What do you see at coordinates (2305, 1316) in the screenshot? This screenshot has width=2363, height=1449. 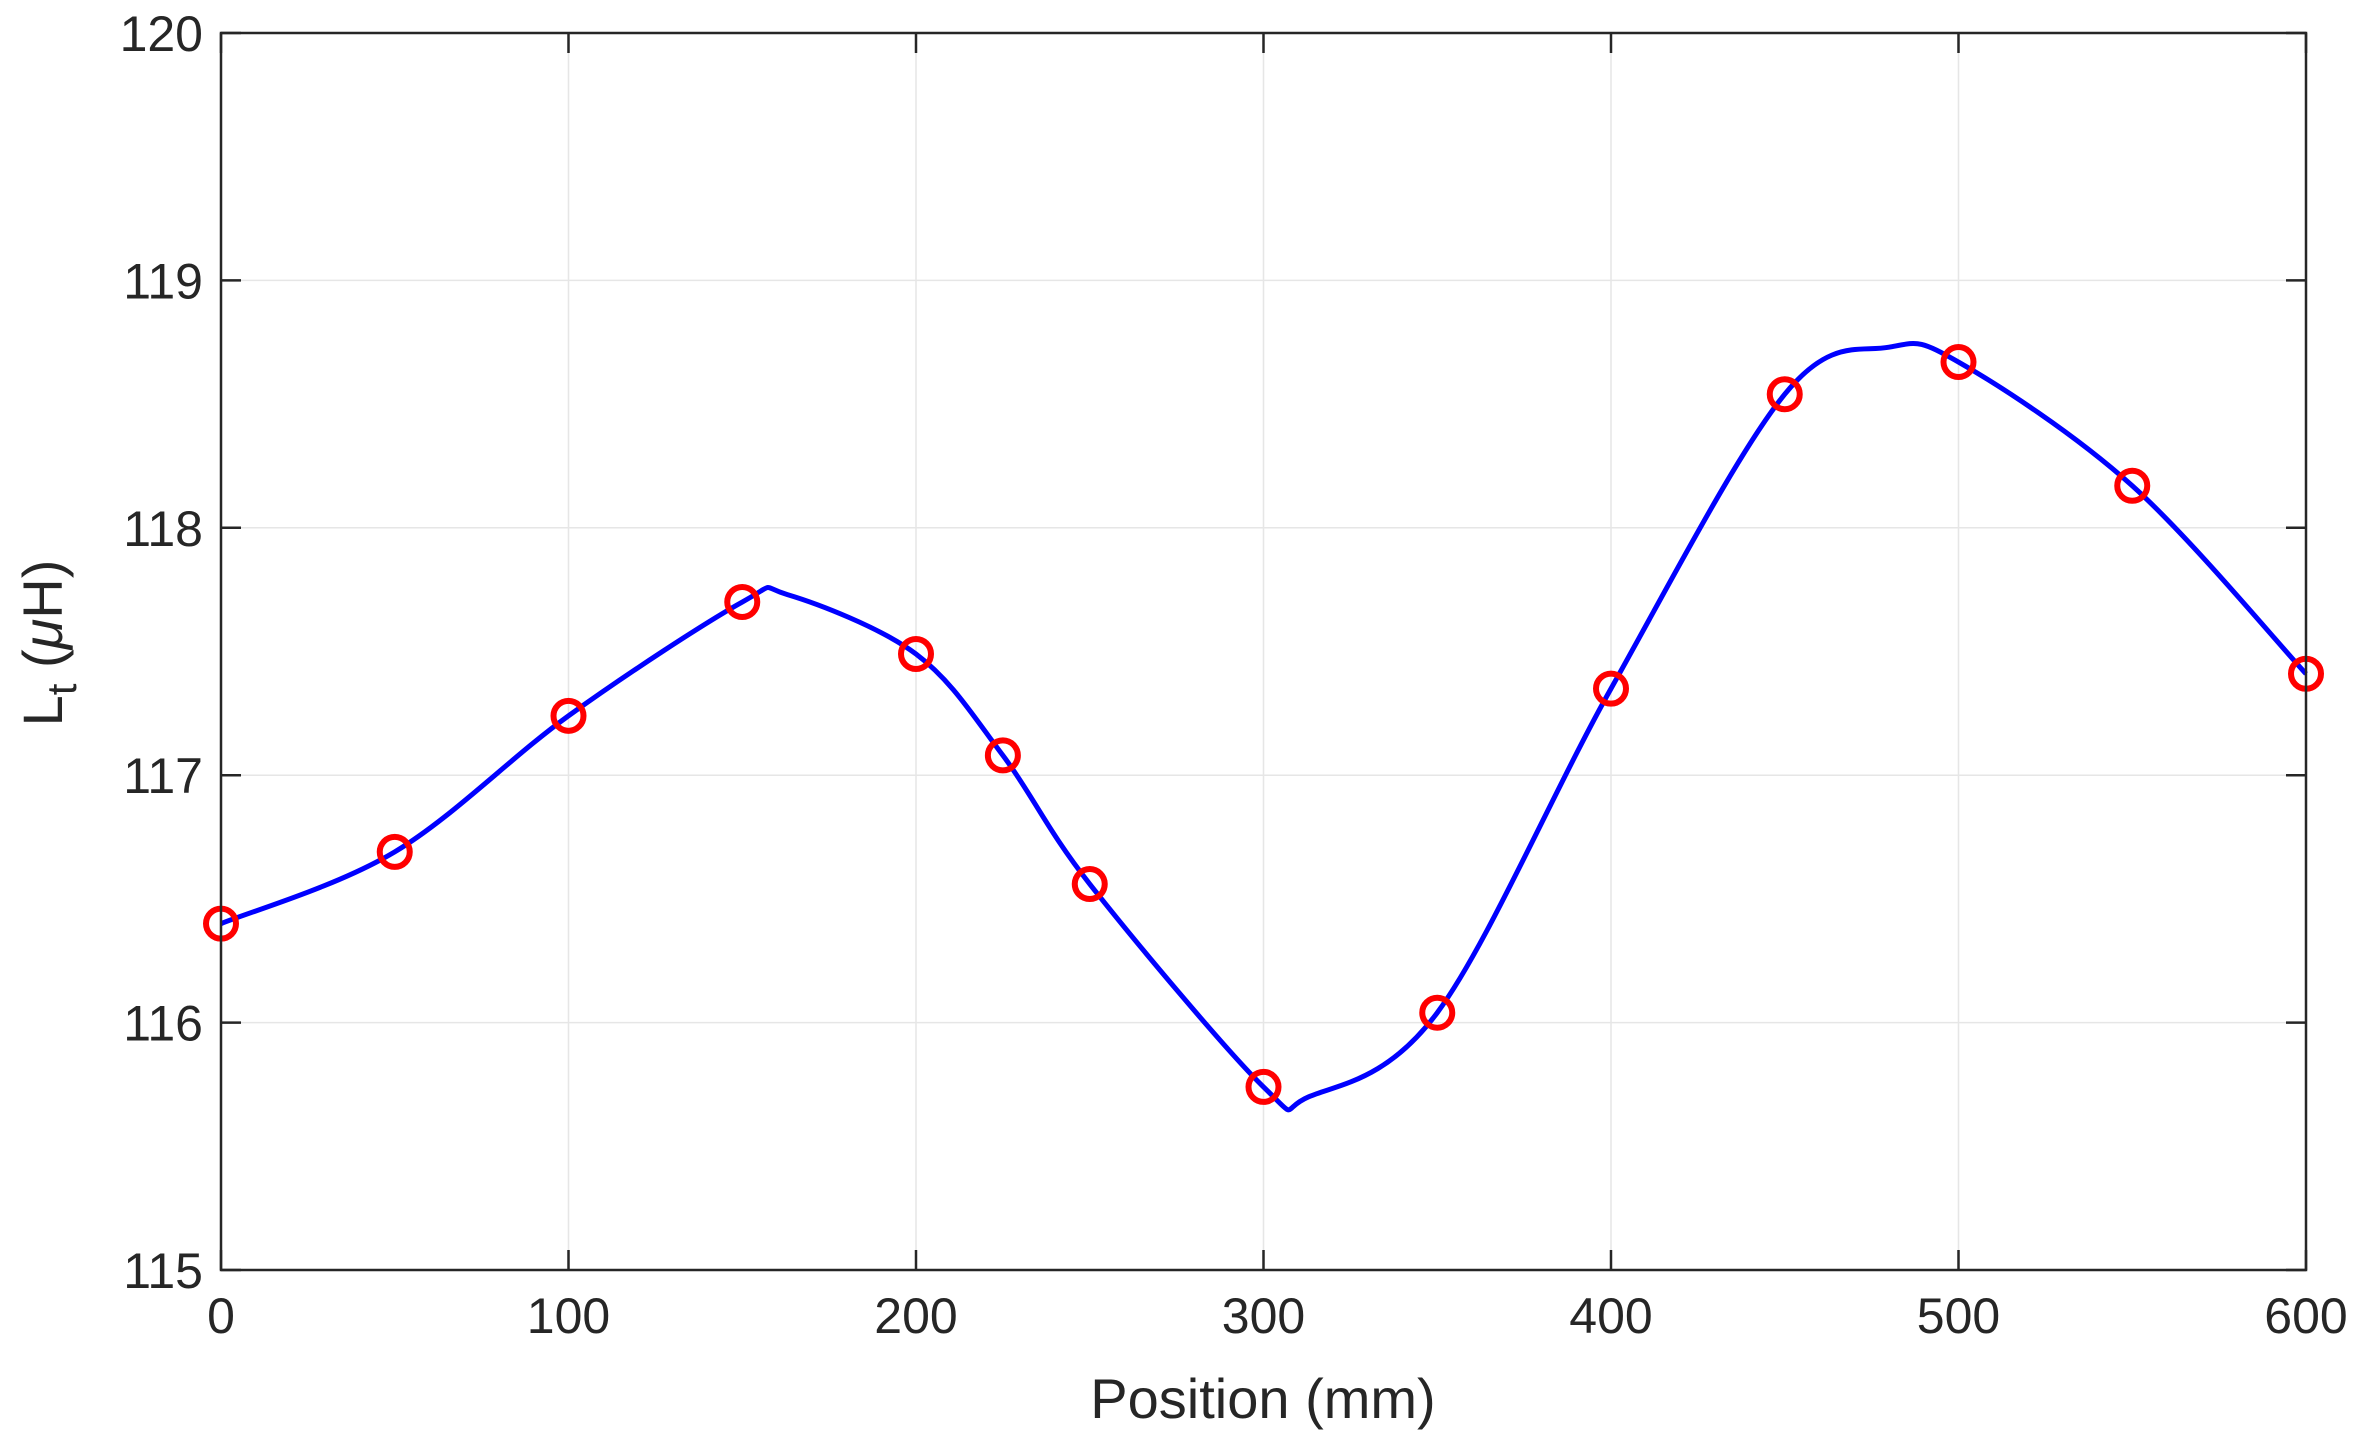 I see `x-tick-label: 600` at bounding box center [2305, 1316].